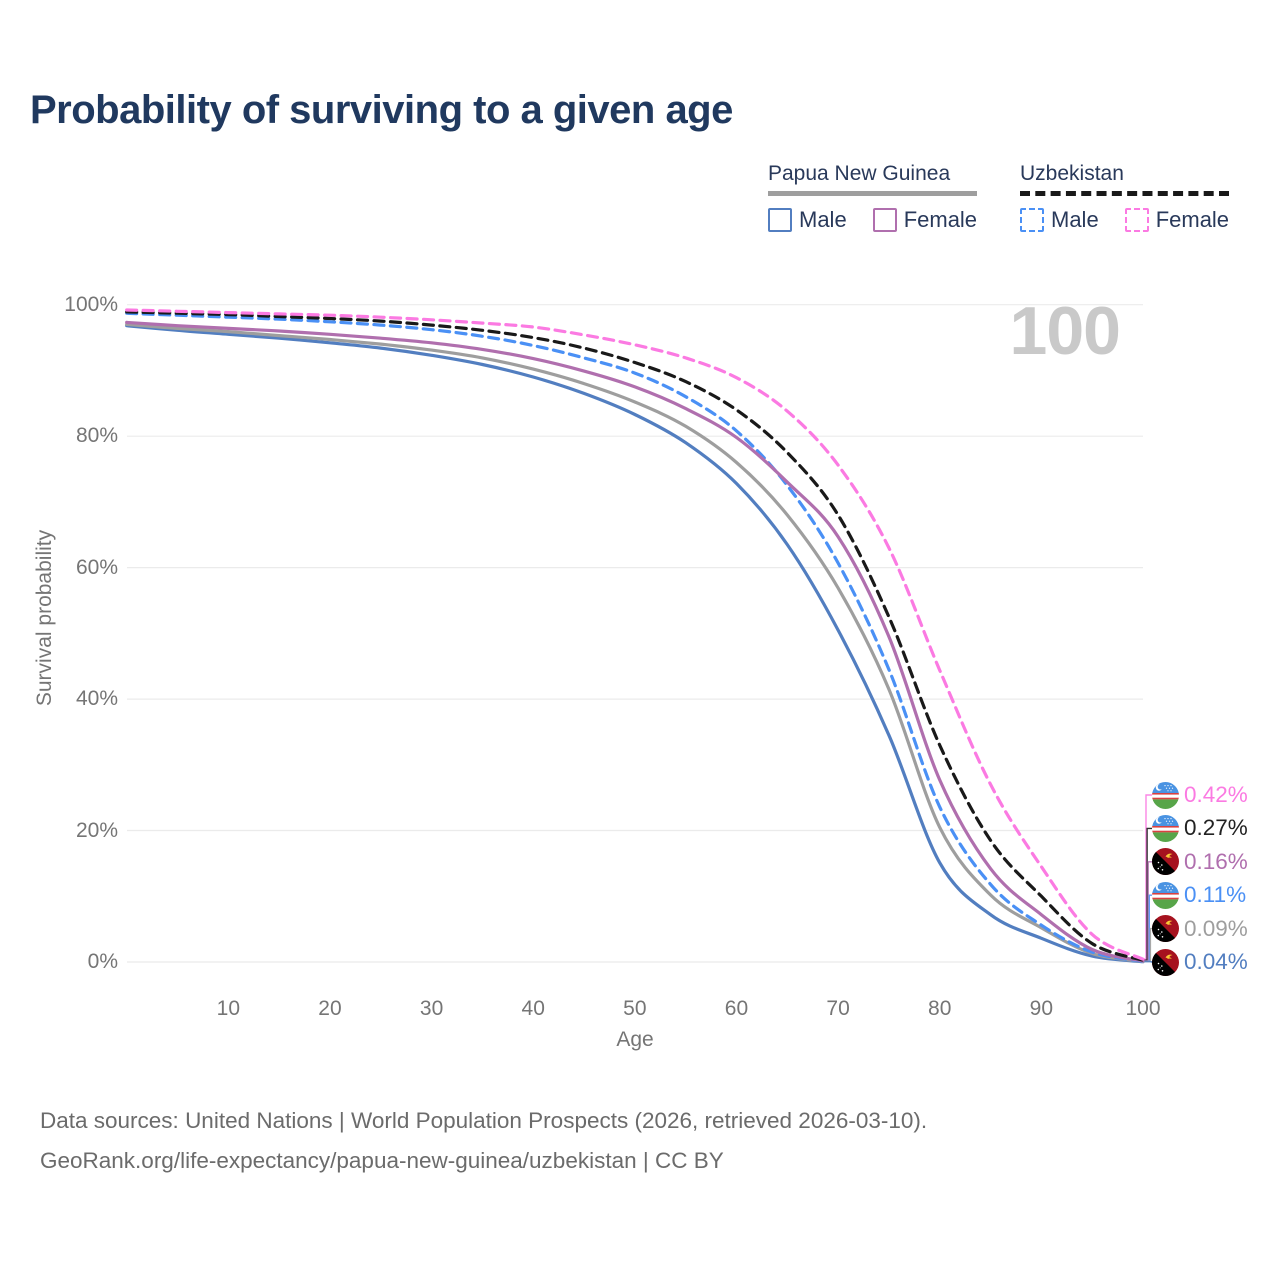 The width and height of the screenshot is (1280, 1280). Describe the element at coordinates (940, 1008) in the screenshot. I see `x-tick-label: 80` at that location.